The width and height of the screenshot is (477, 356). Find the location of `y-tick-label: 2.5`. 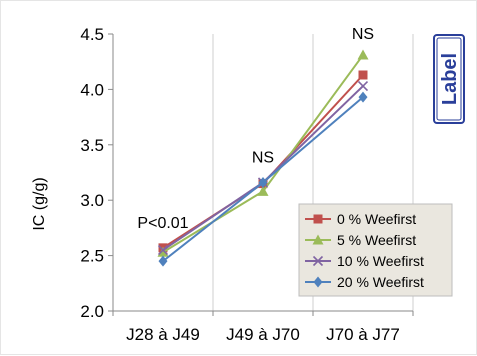

y-tick-label: 2.5 is located at coordinates (92, 256).